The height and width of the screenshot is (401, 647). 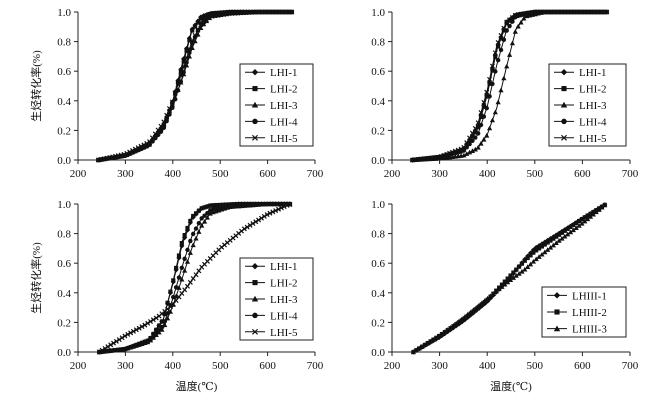 I want to click on x-tick-label: 400, so click(x=487, y=366).